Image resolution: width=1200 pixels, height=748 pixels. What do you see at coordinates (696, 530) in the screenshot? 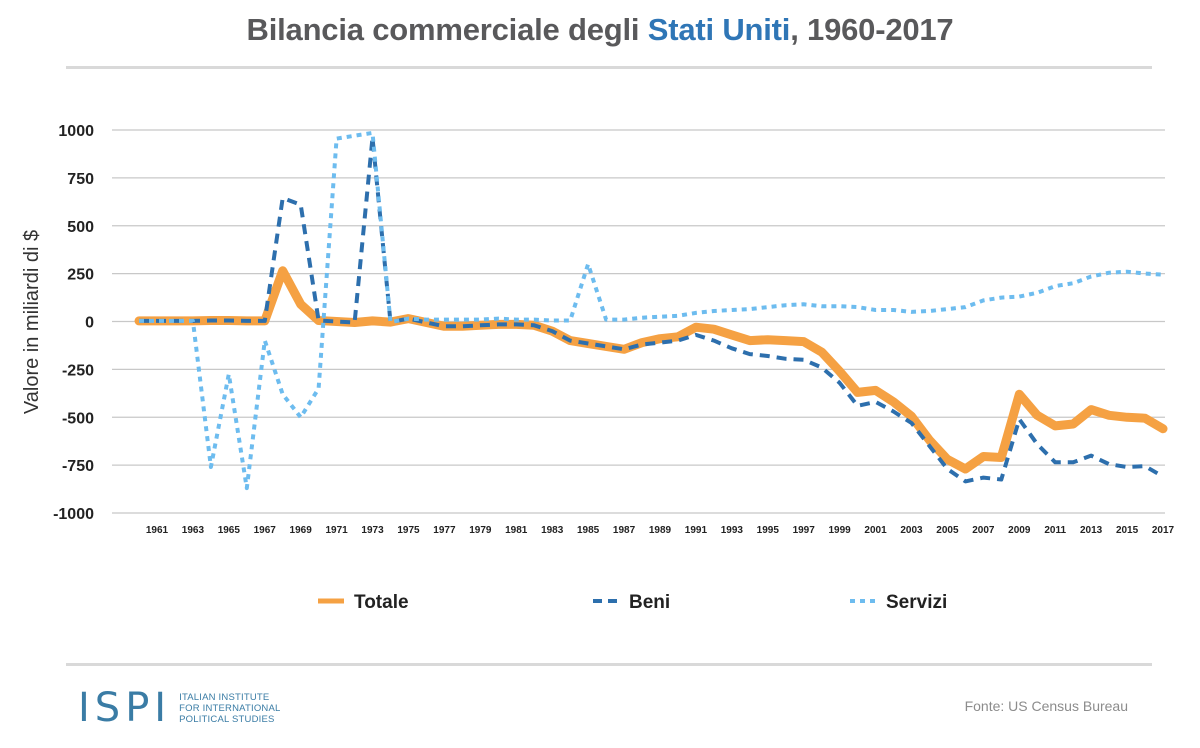
I see `x-tick-label: 1991` at bounding box center [696, 530].